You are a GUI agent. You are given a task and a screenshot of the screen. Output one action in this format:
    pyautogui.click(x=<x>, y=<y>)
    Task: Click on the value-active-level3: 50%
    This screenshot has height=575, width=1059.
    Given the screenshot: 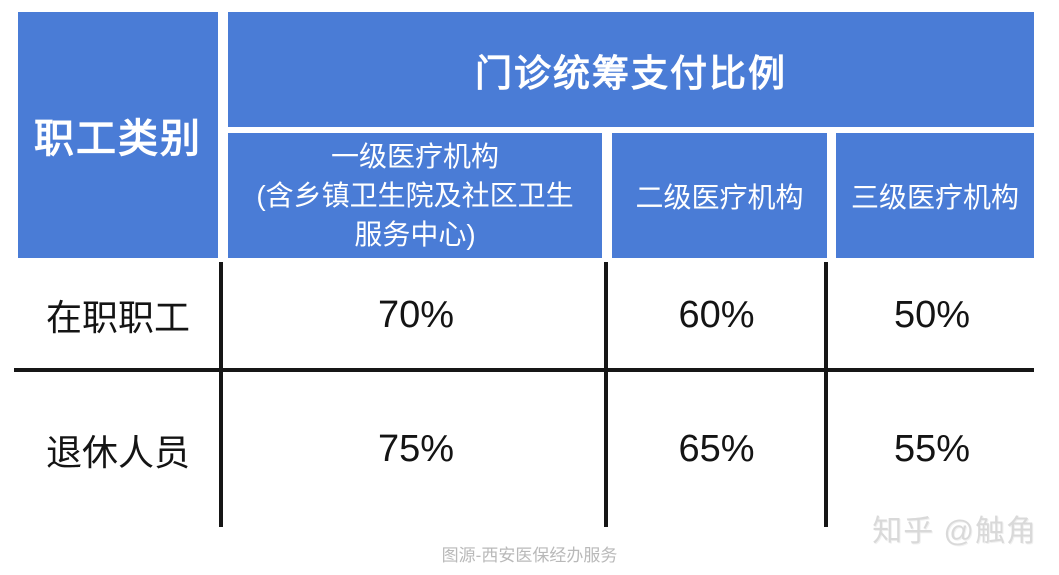 What is the action you would take?
    pyautogui.click(x=932, y=314)
    